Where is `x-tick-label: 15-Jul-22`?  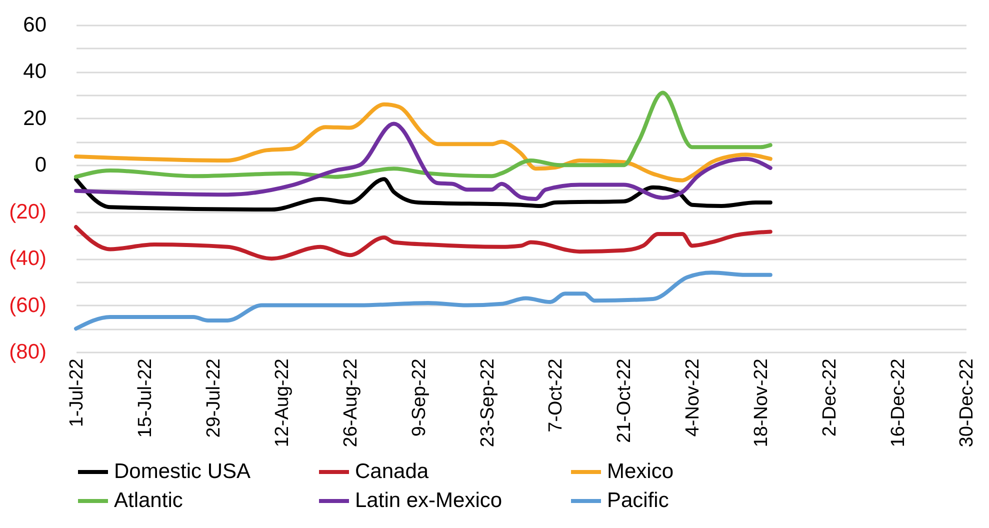
x-tick-label: 15-Jul-22 is located at coordinates (145, 398).